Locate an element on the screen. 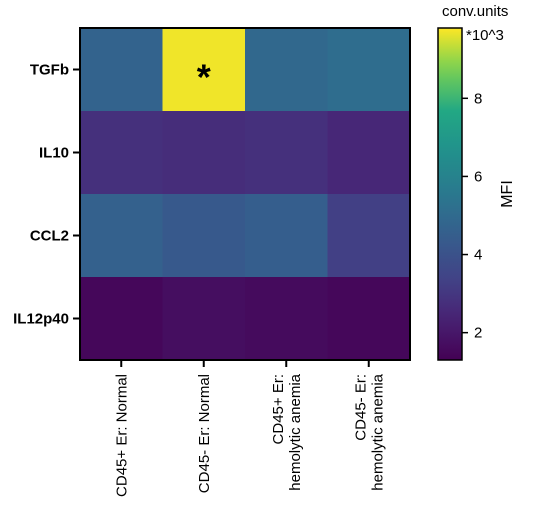  colorbar-tick-label: 8 is located at coordinates (478, 98).